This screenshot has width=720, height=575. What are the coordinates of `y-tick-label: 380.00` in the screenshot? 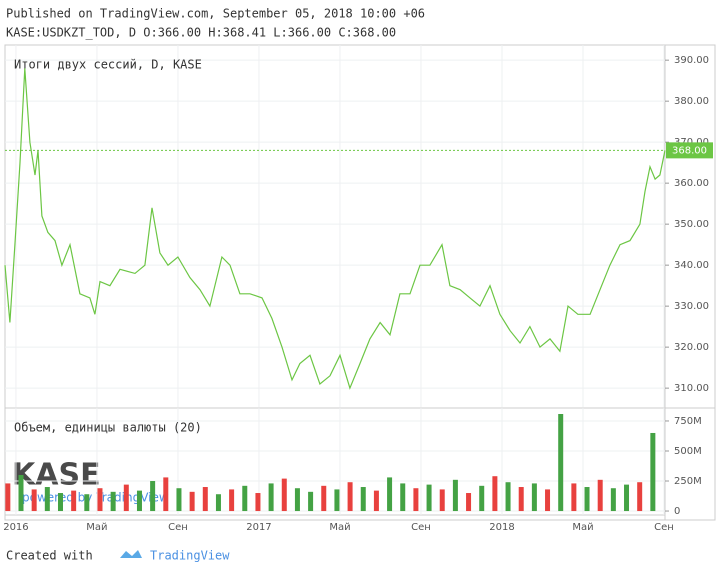 It's located at (691, 101).